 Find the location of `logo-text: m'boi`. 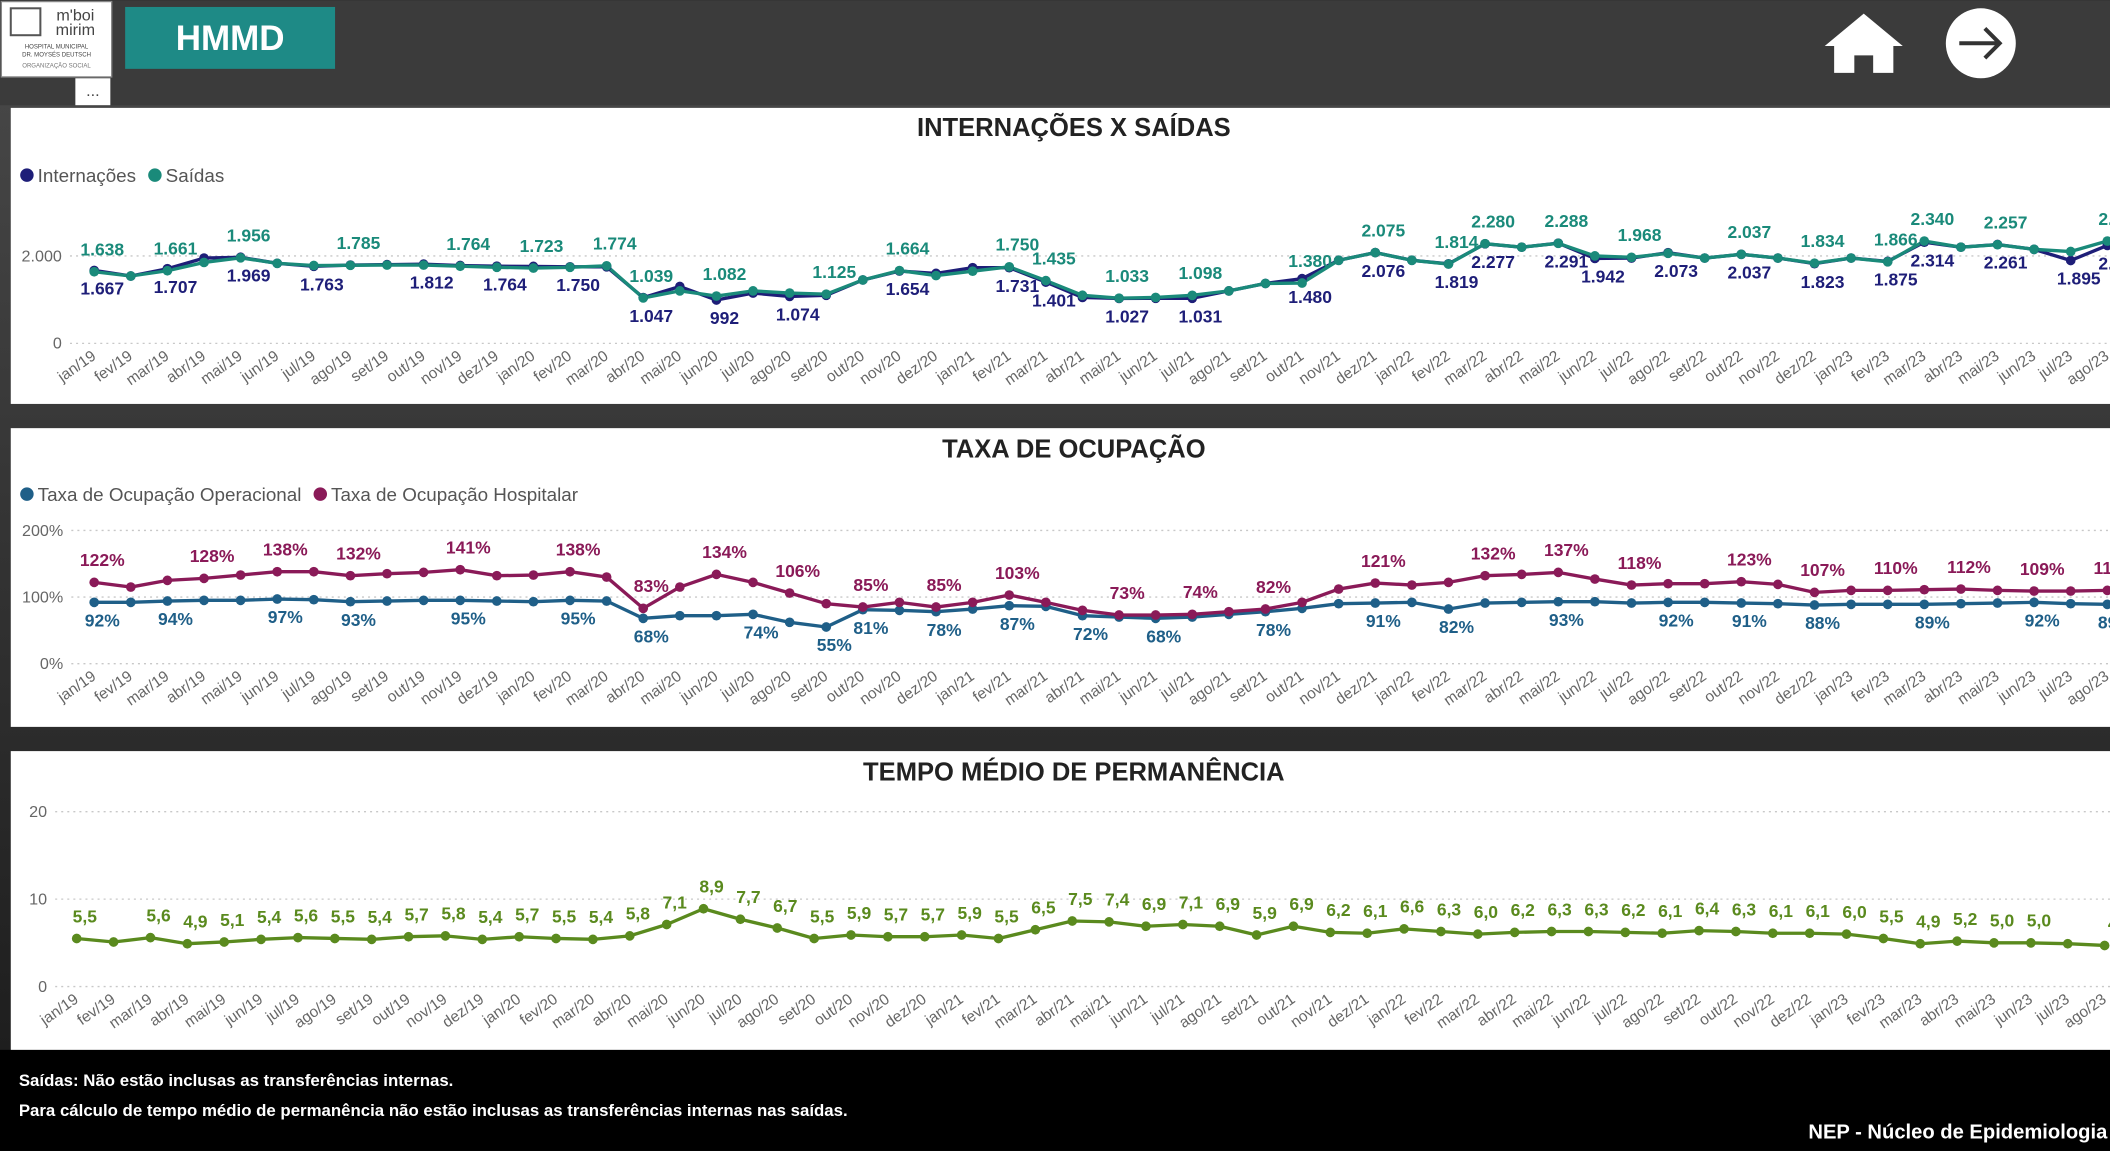

logo-text: m'boi is located at coordinates (75, 15).